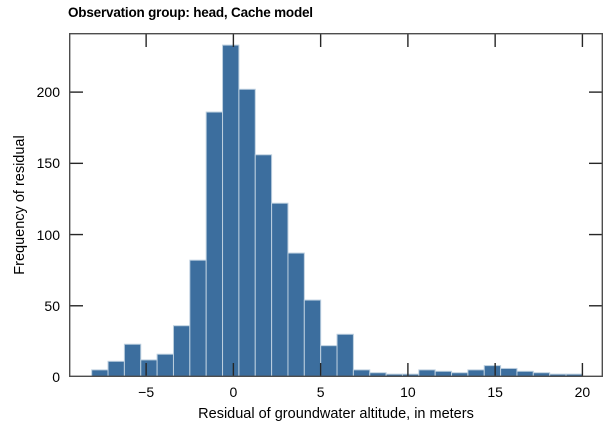 This screenshot has height=434, width=612. What do you see at coordinates (190, 12) in the screenshot?
I see `chart-title: Observation group: head, Cache model` at bounding box center [190, 12].